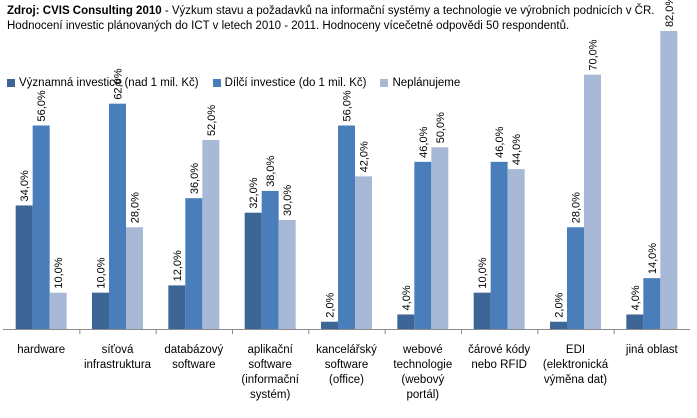 This screenshot has height=418, width=697. What do you see at coordinates (575, 350) in the screenshot?
I see `category-label-line: EDI` at bounding box center [575, 350].